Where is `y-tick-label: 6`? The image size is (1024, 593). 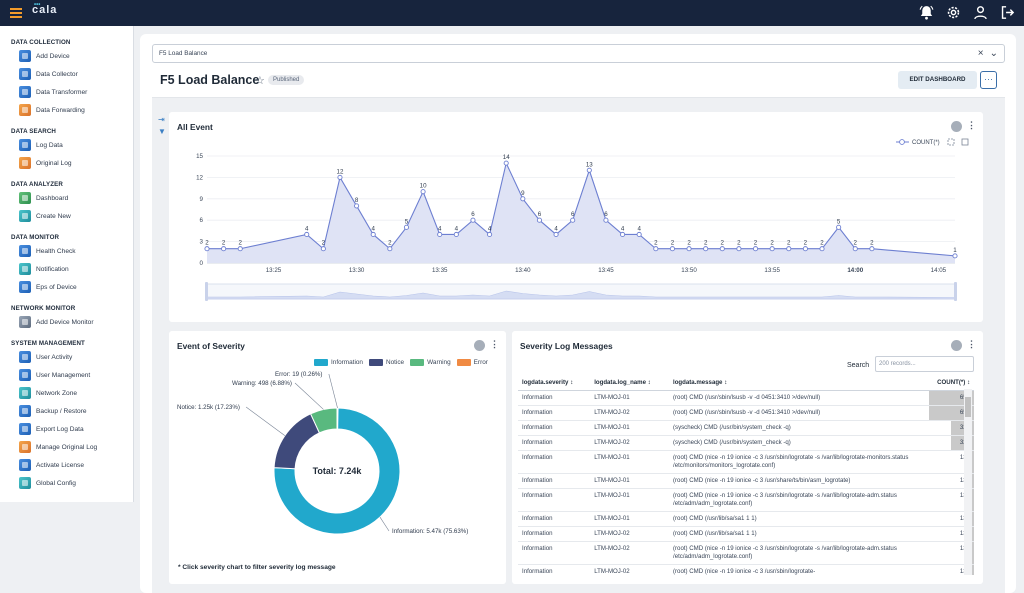 y-tick-label: 6 is located at coordinates (202, 220).